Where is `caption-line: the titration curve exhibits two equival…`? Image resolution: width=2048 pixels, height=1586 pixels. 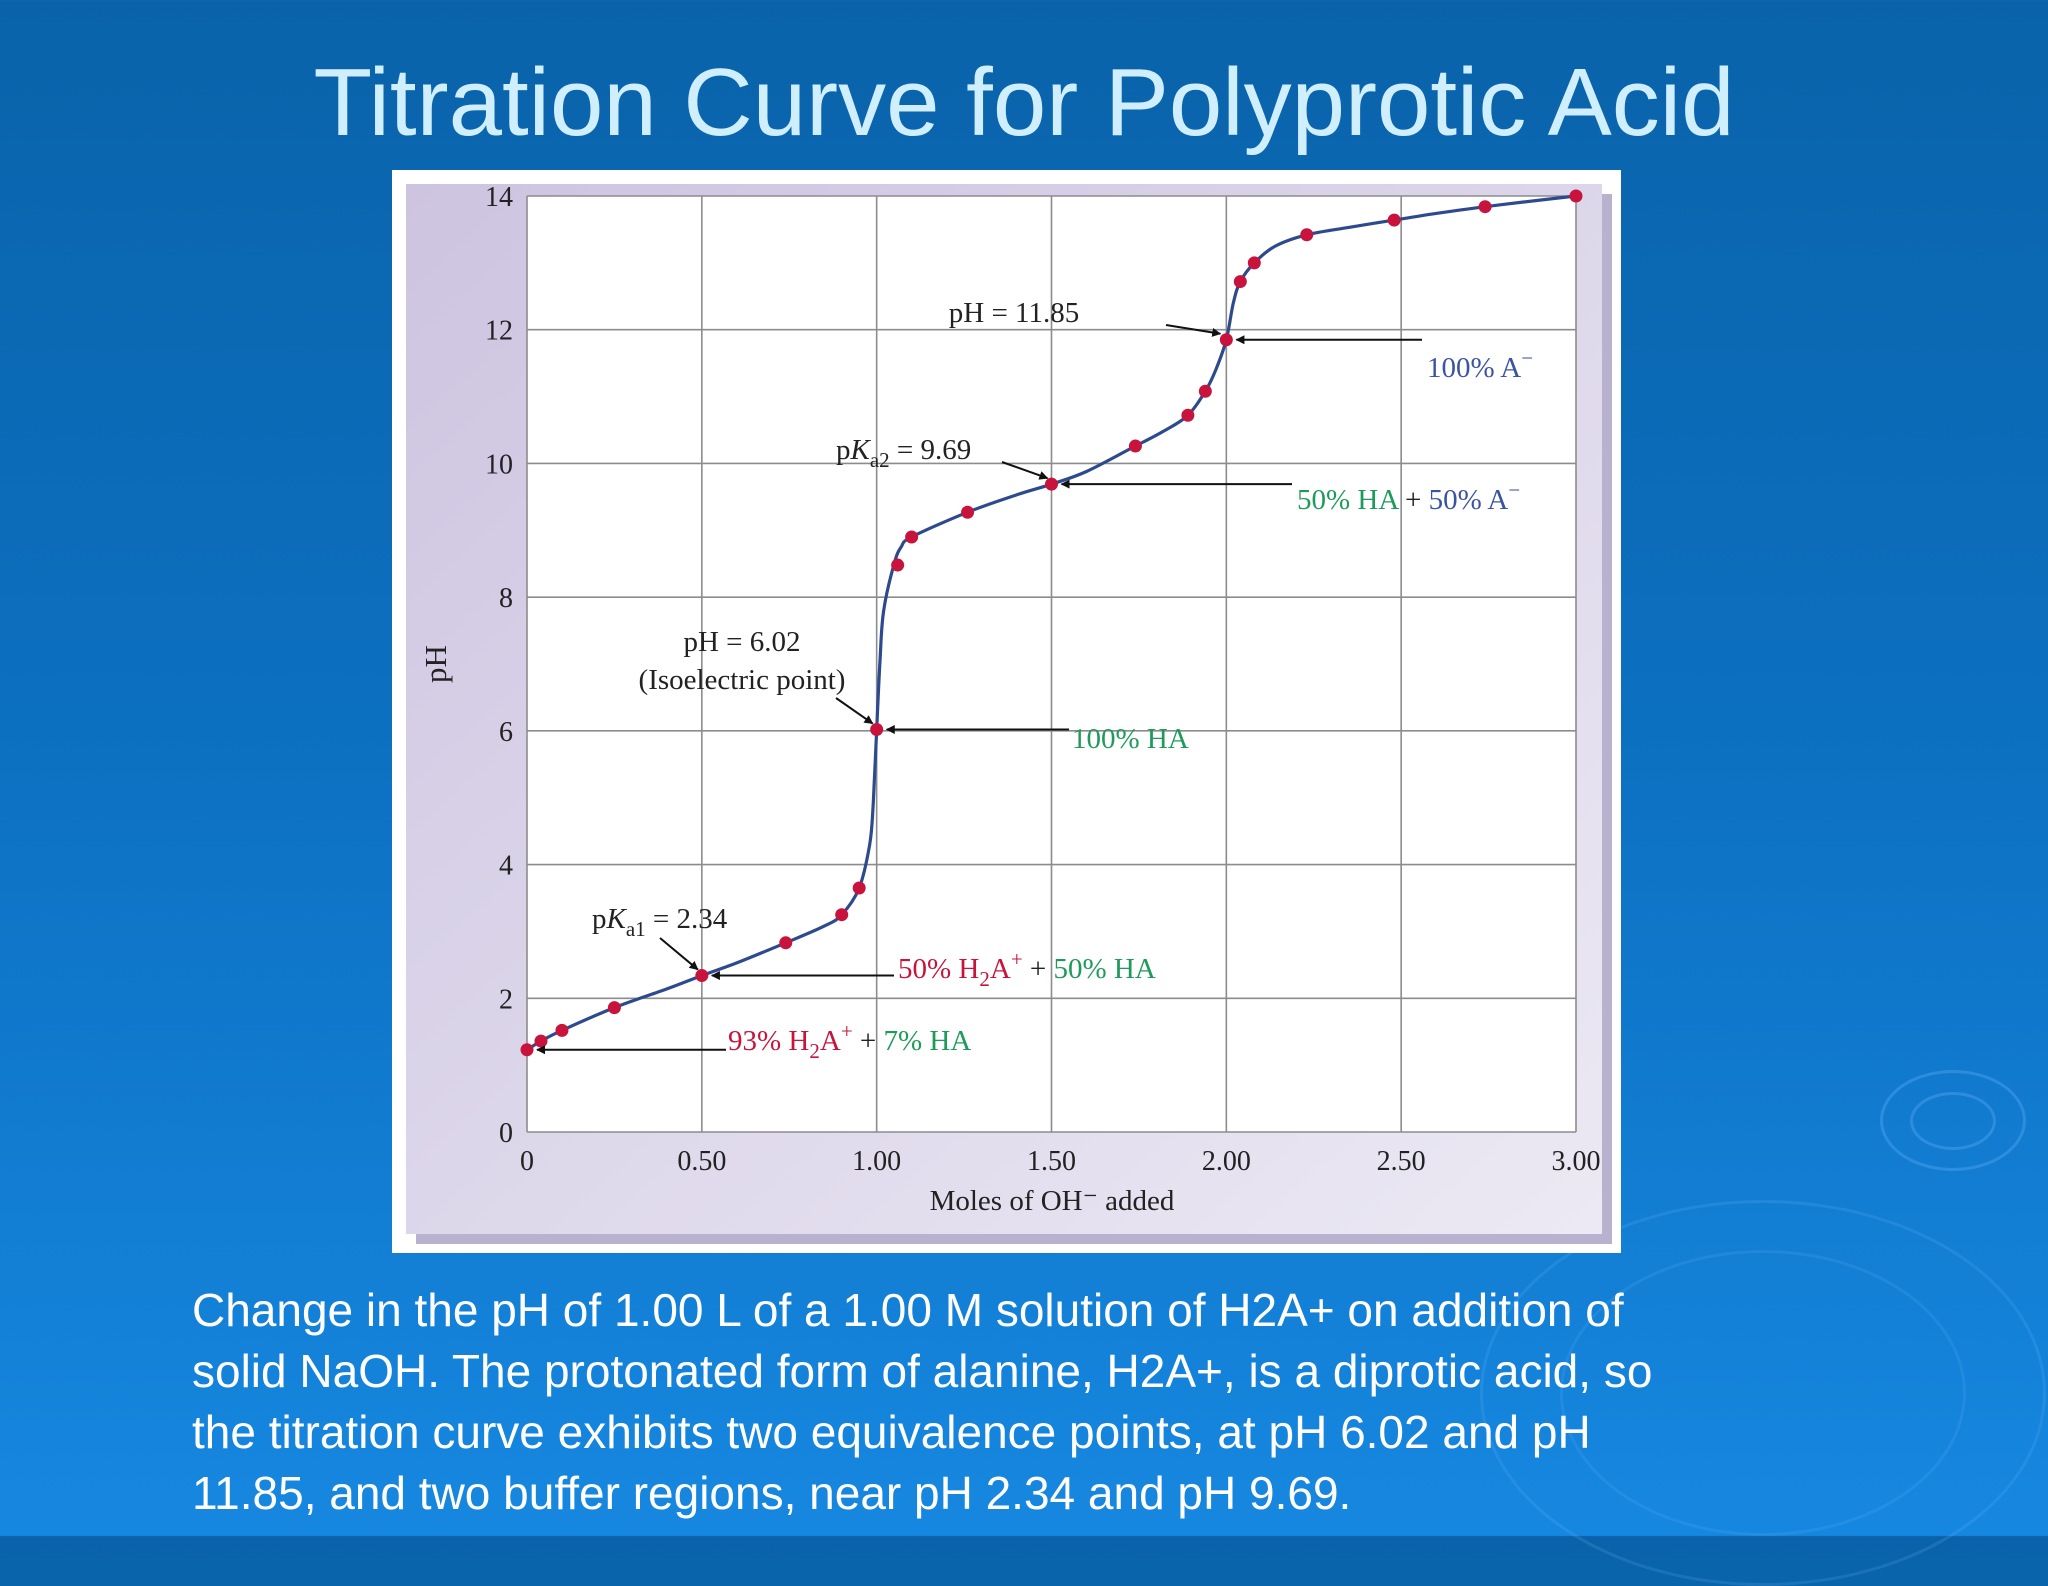 caption-line: the titration curve exhibits two equival… is located at coordinates (891, 1432).